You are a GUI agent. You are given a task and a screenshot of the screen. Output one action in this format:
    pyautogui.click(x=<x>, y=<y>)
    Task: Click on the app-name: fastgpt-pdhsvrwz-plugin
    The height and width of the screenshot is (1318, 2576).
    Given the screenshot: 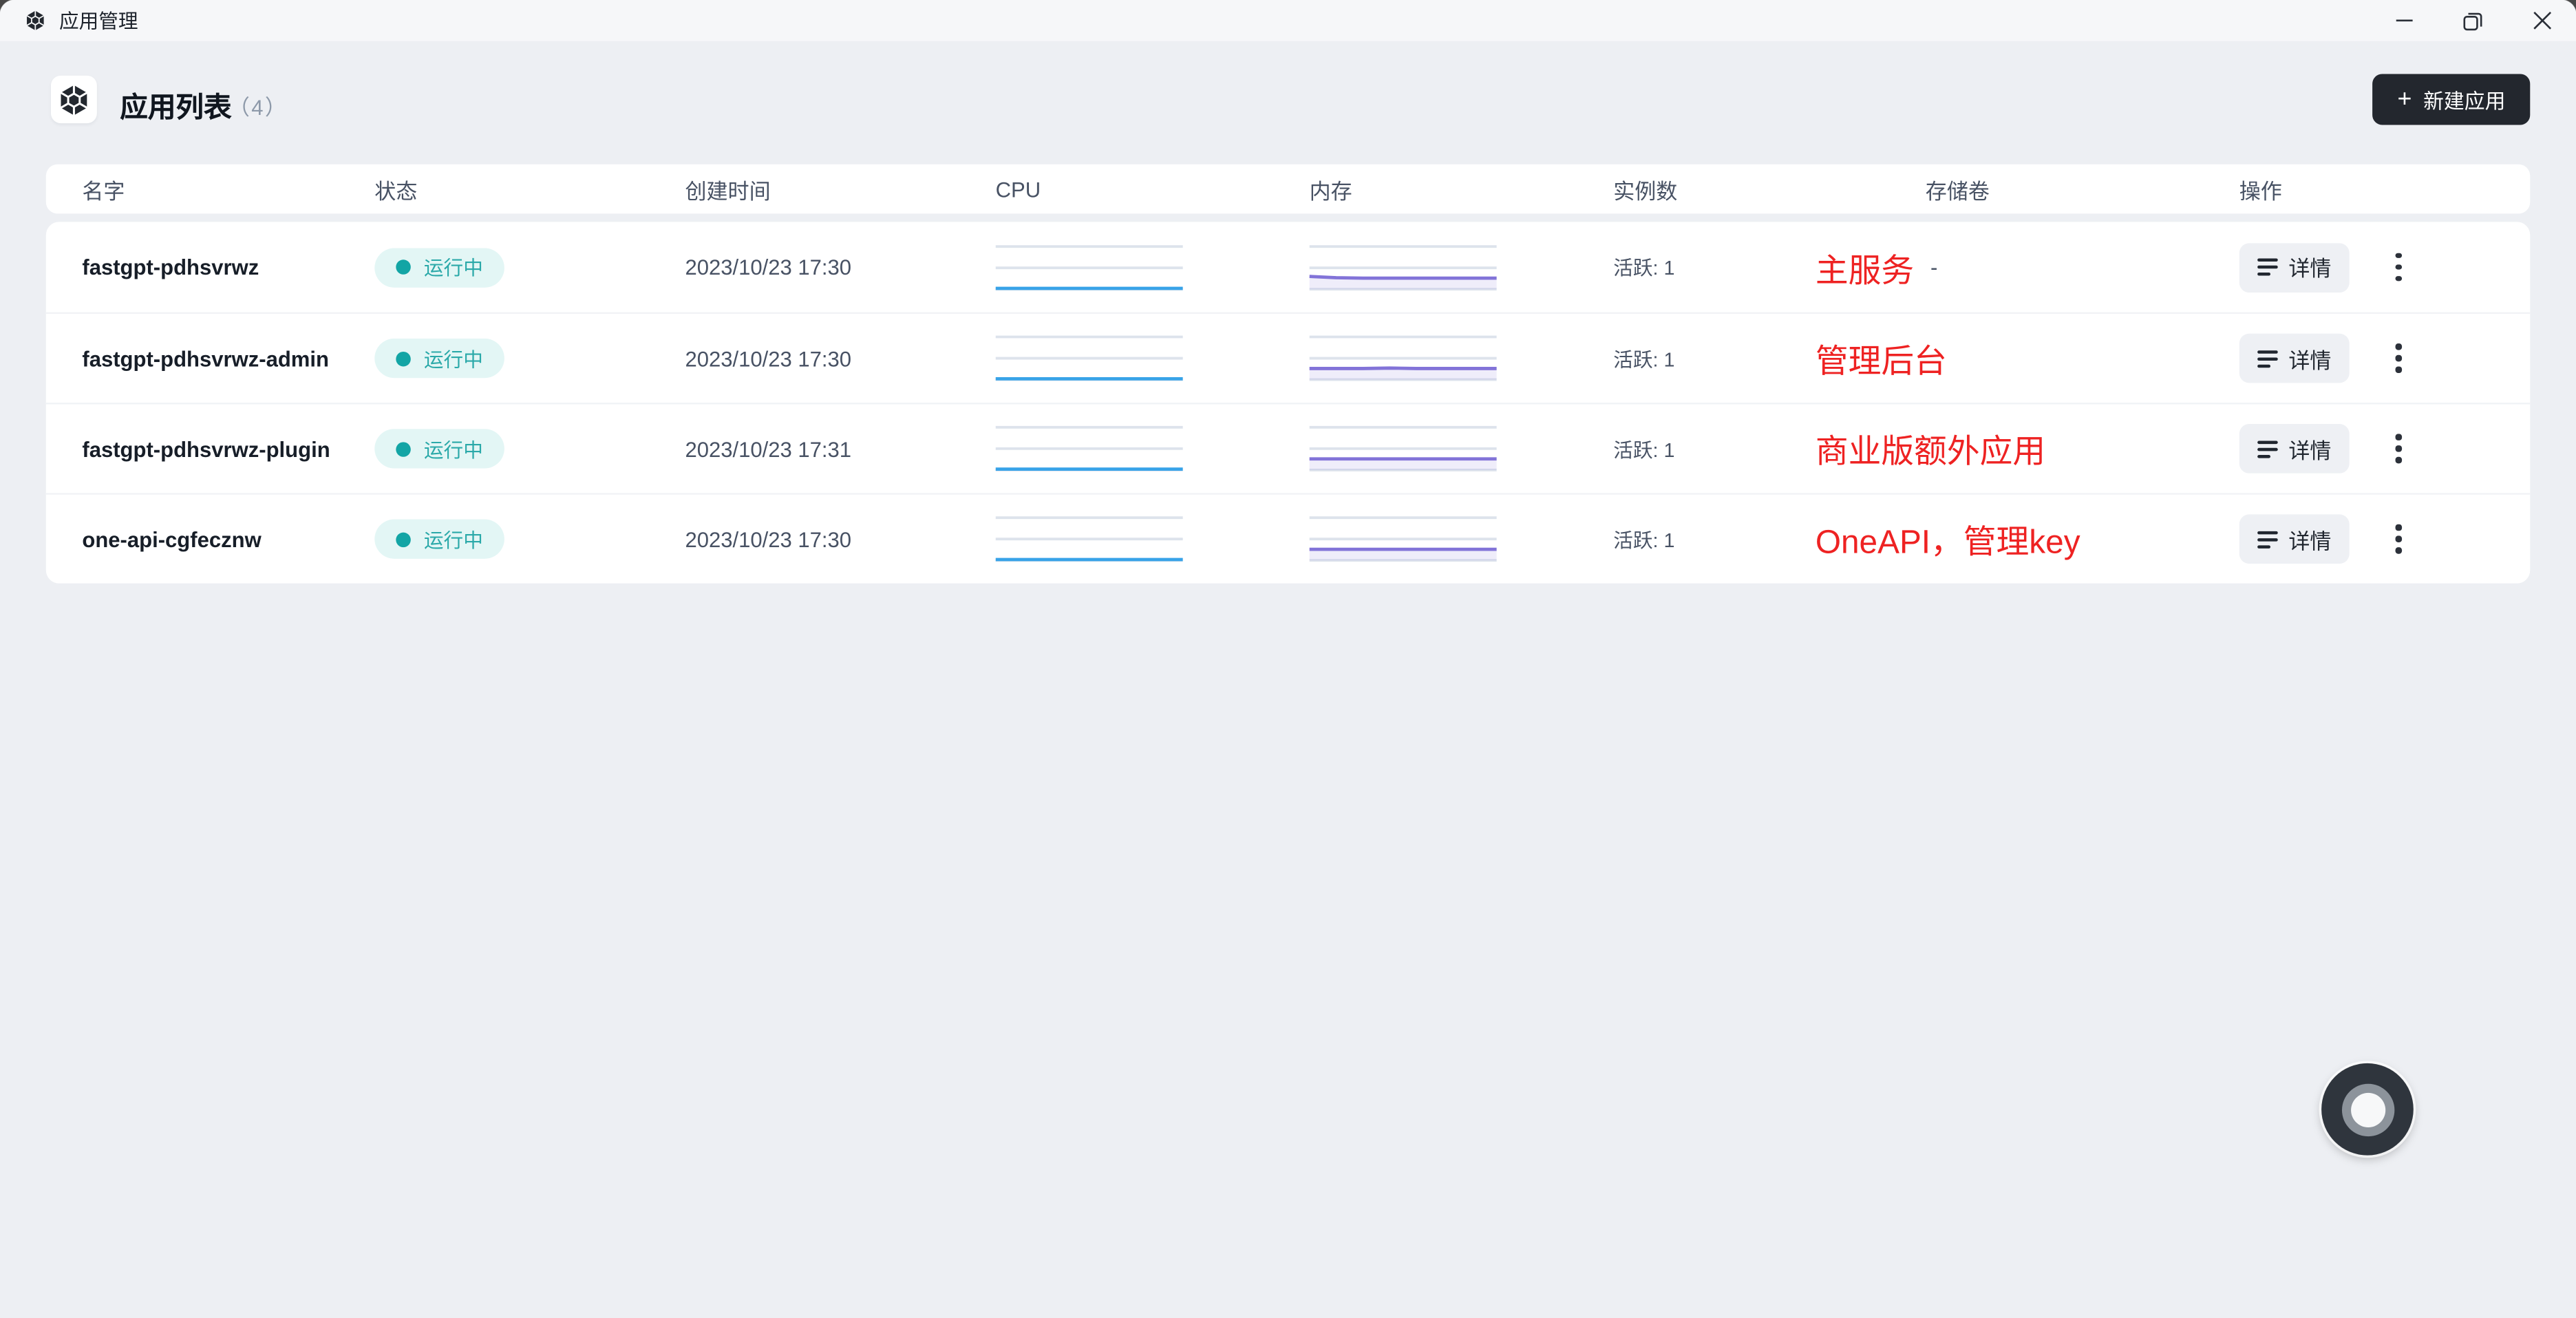 What is the action you would take?
    pyautogui.click(x=206, y=448)
    